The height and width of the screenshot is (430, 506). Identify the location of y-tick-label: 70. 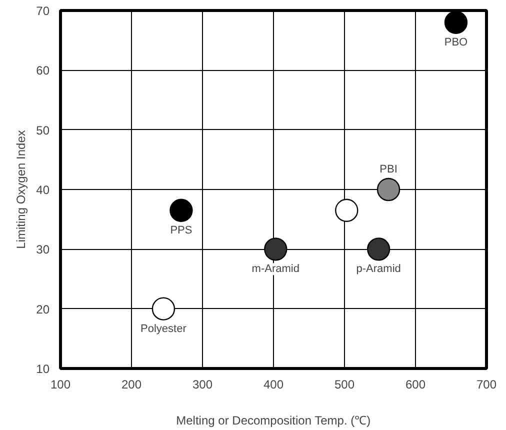
(43, 11).